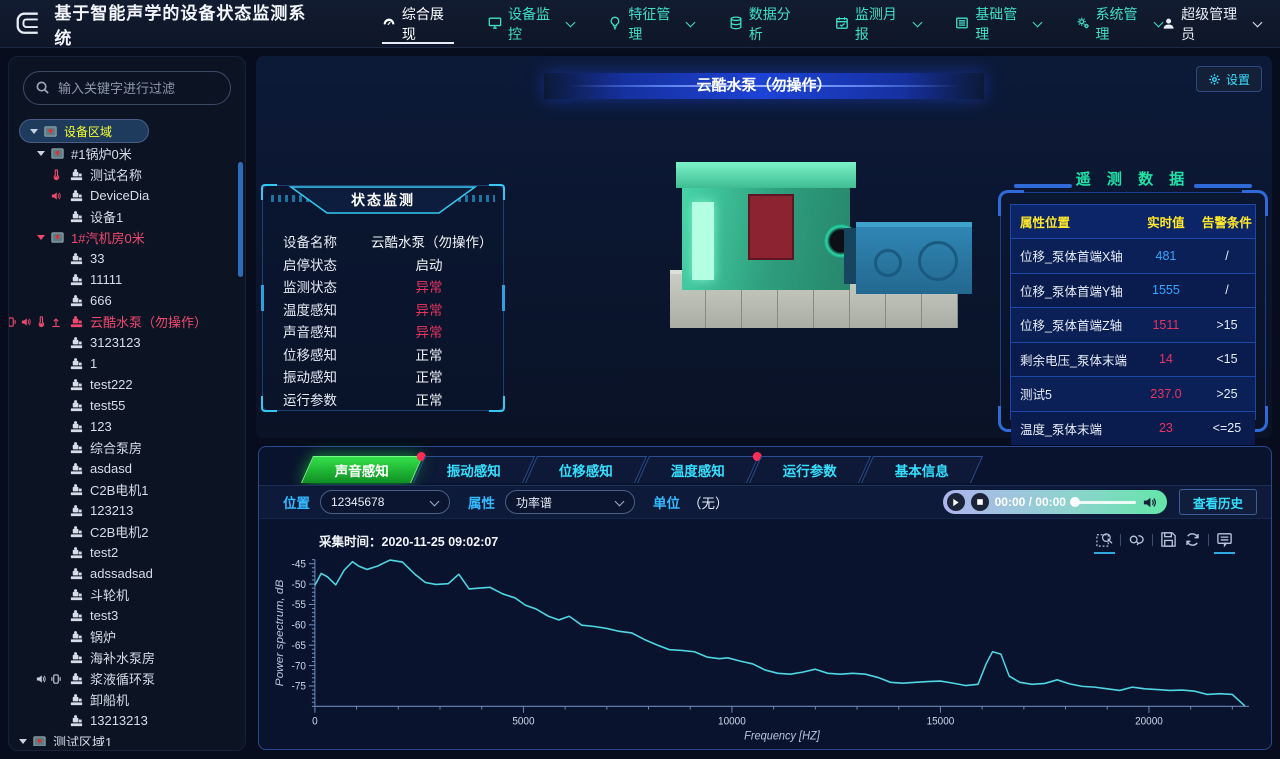 This screenshot has width=1280, height=759. Describe the element at coordinates (124, 321) in the screenshot. I see `tree-item-云酷水泵（勿操作）: 云酷水泵（勿操作）` at that location.